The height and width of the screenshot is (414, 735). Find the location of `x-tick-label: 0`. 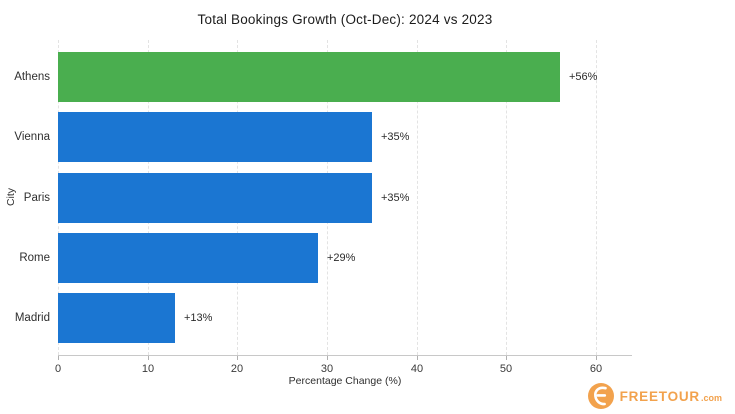

x-tick-label: 0 is located at coordinates (58, 369).